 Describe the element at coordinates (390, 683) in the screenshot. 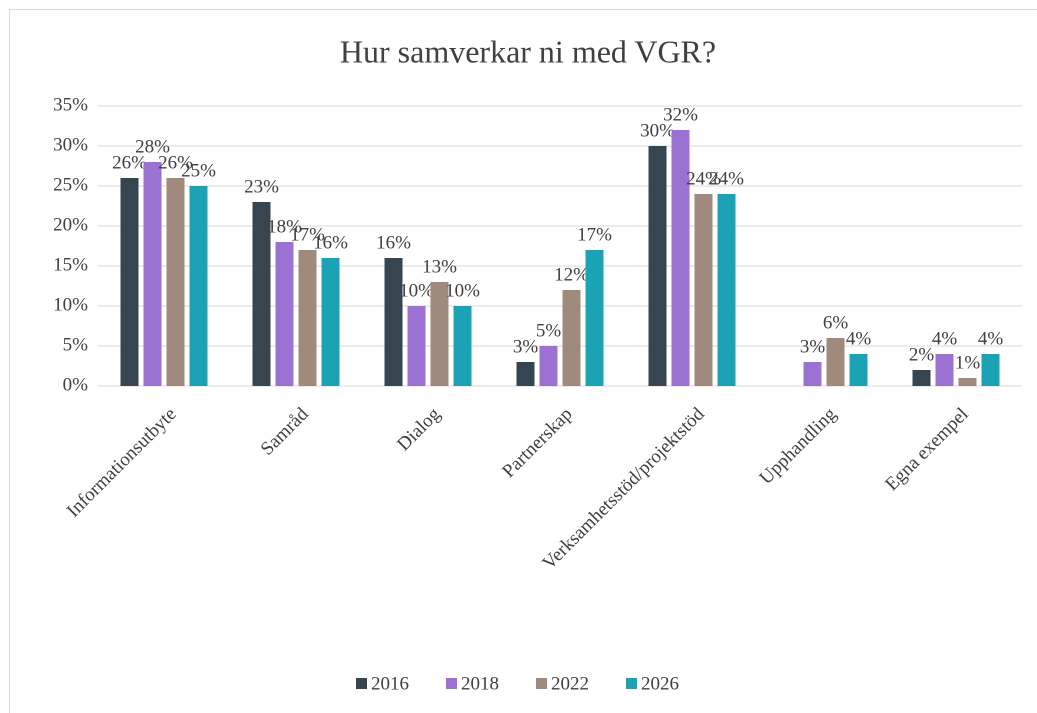

I see `legend-label: 2016` at that location.